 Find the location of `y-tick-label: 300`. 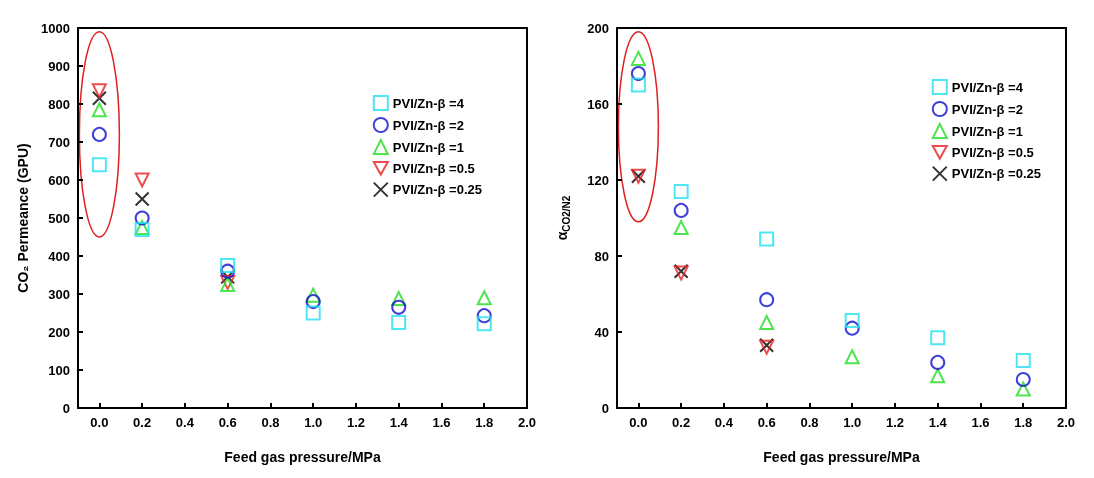

y-tick-label: 300 is located at coordinates (59, 294).